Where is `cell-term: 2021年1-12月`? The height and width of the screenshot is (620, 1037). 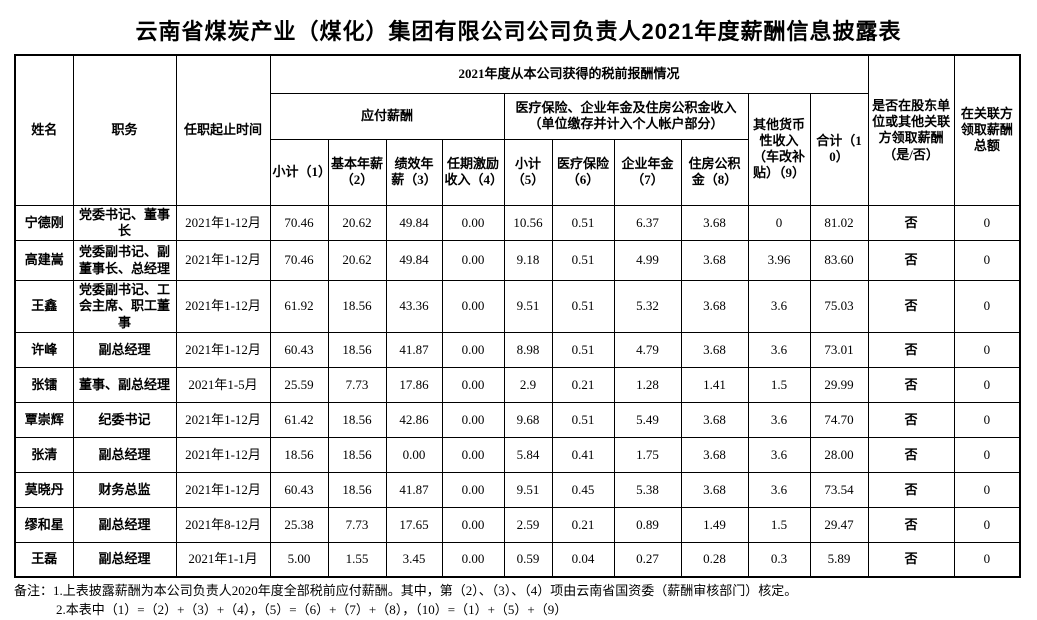 cell-term: 2021年1-12月 is located at coordinates (223, 306).